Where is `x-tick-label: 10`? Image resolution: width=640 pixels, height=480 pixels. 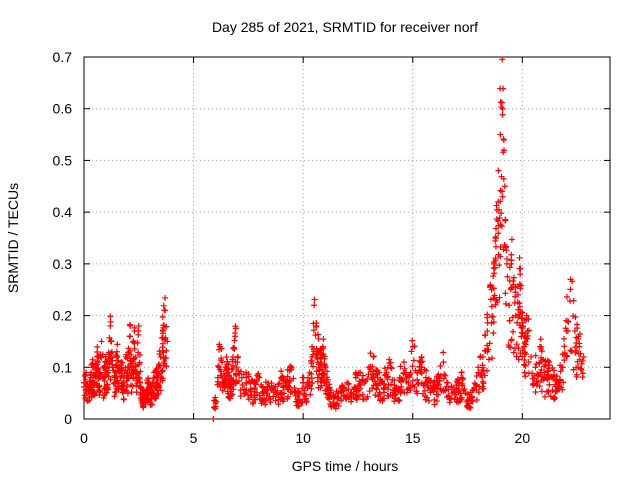 x-tick-label: 10 is located at coordinates (303, 438).